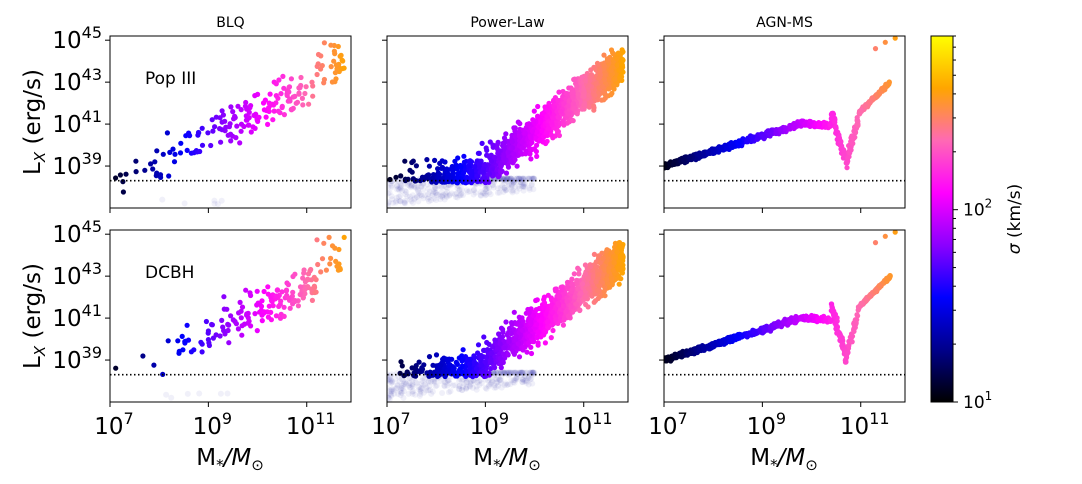 This screenshot has width=1082, height=484. What do you see at coordinates (257, 465) in the screenshot?
I see `xlabel-sun: ⊙` at bounding box center [257, 465].